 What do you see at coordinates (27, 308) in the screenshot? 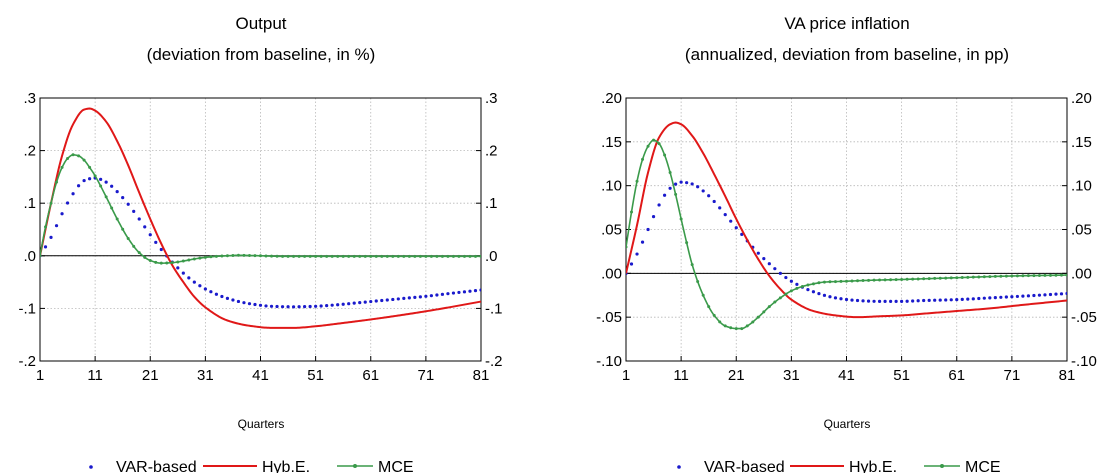
I see `y-tick-label-left: -.1` at bounding box center [27, 308].